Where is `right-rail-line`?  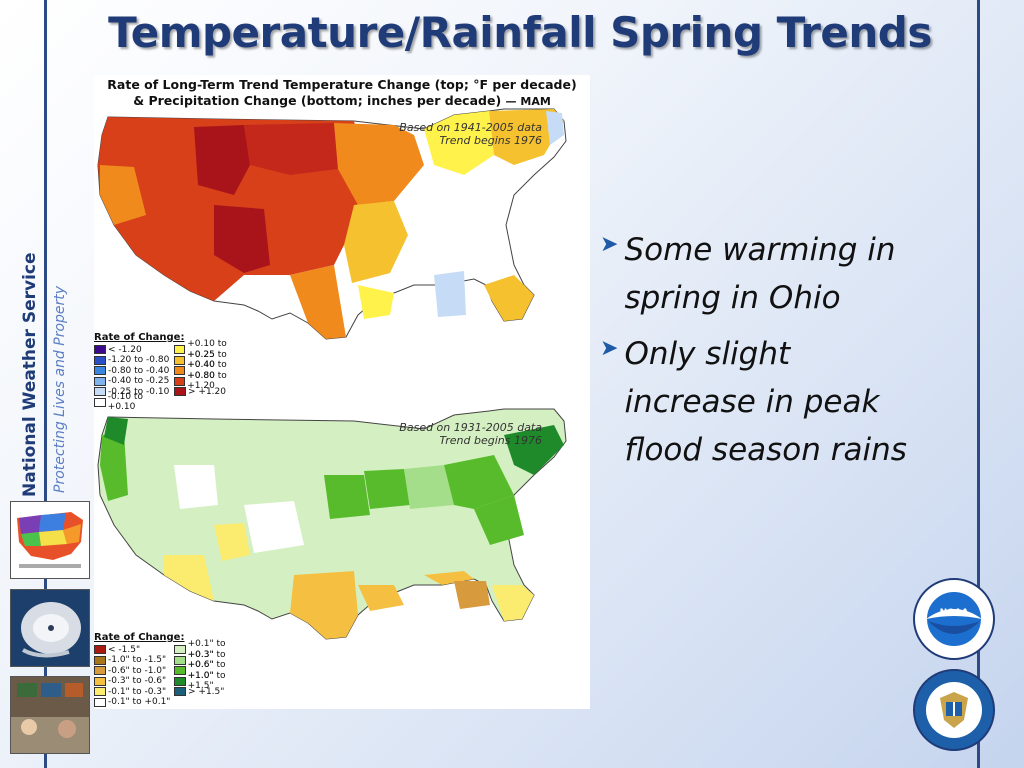 right-rail-line is located at coordinates (978, 384).